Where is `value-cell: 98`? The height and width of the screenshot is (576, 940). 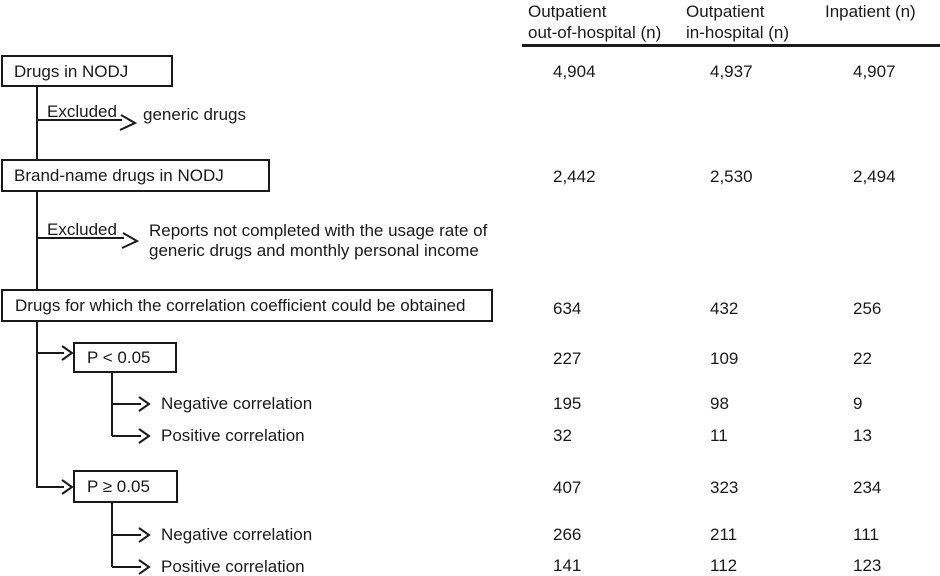
value-cell: 98 is located at coordinates (719, 403).